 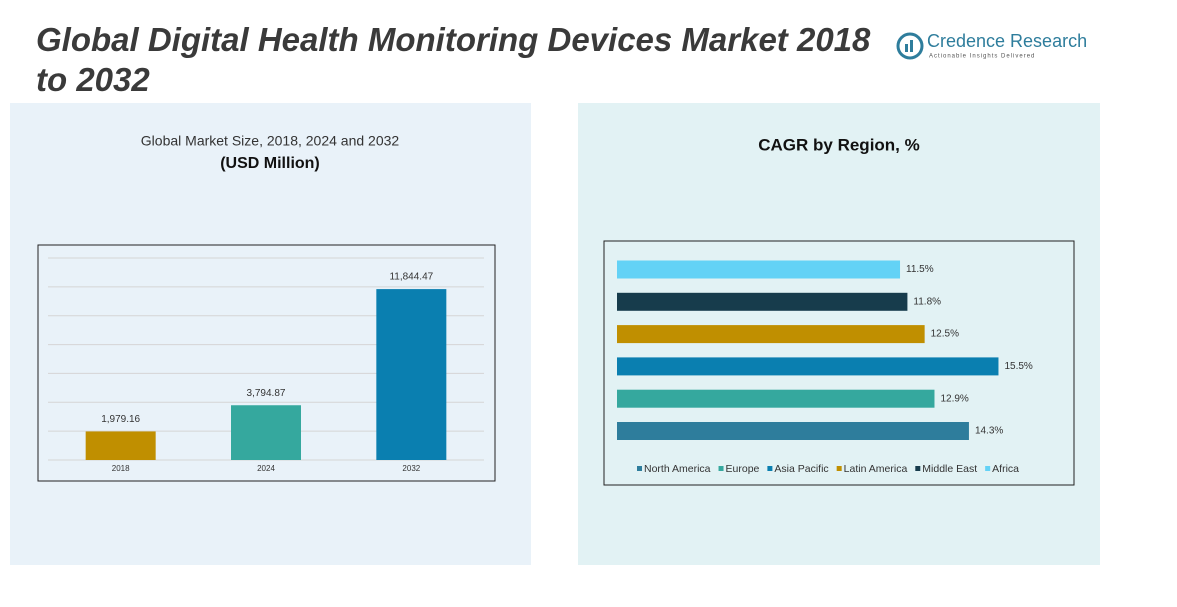 What do you see at coordinates (989, 431) in the screenshot?
I see `value-label: 14.3%` at bounding box center [989, 431].